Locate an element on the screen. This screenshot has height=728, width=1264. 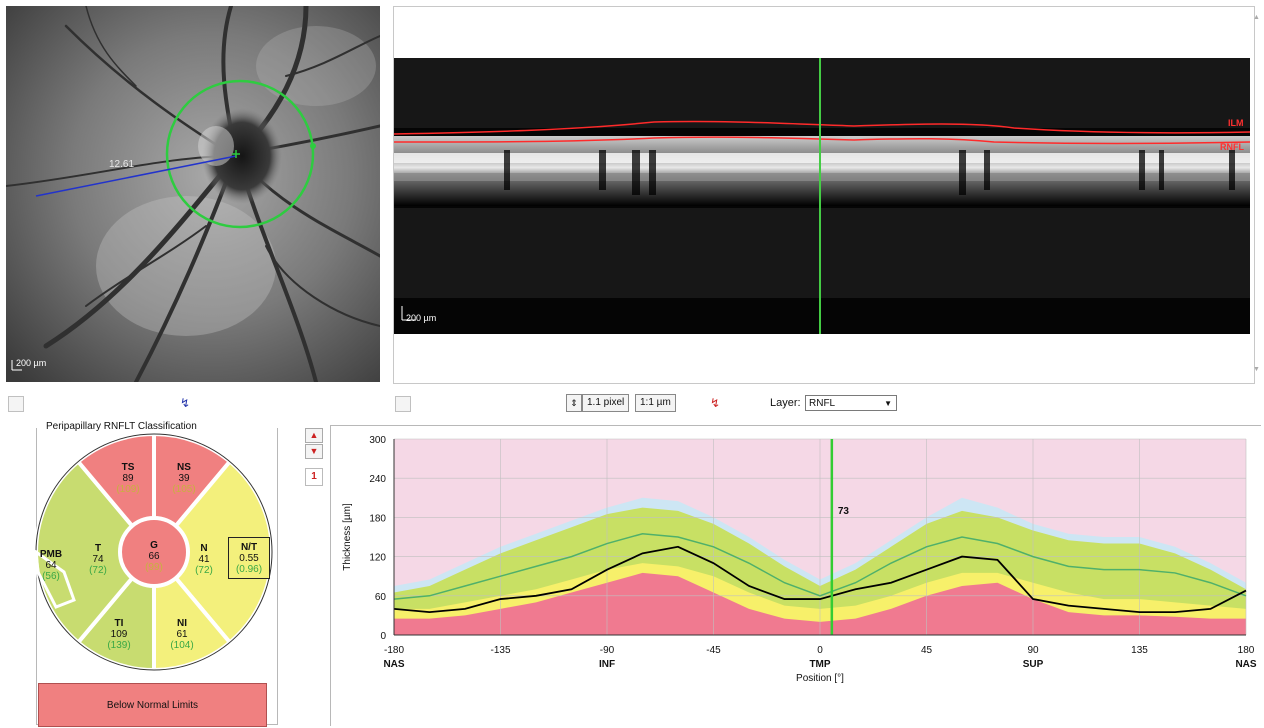
sector-chart is located at coordinates (154, 552).